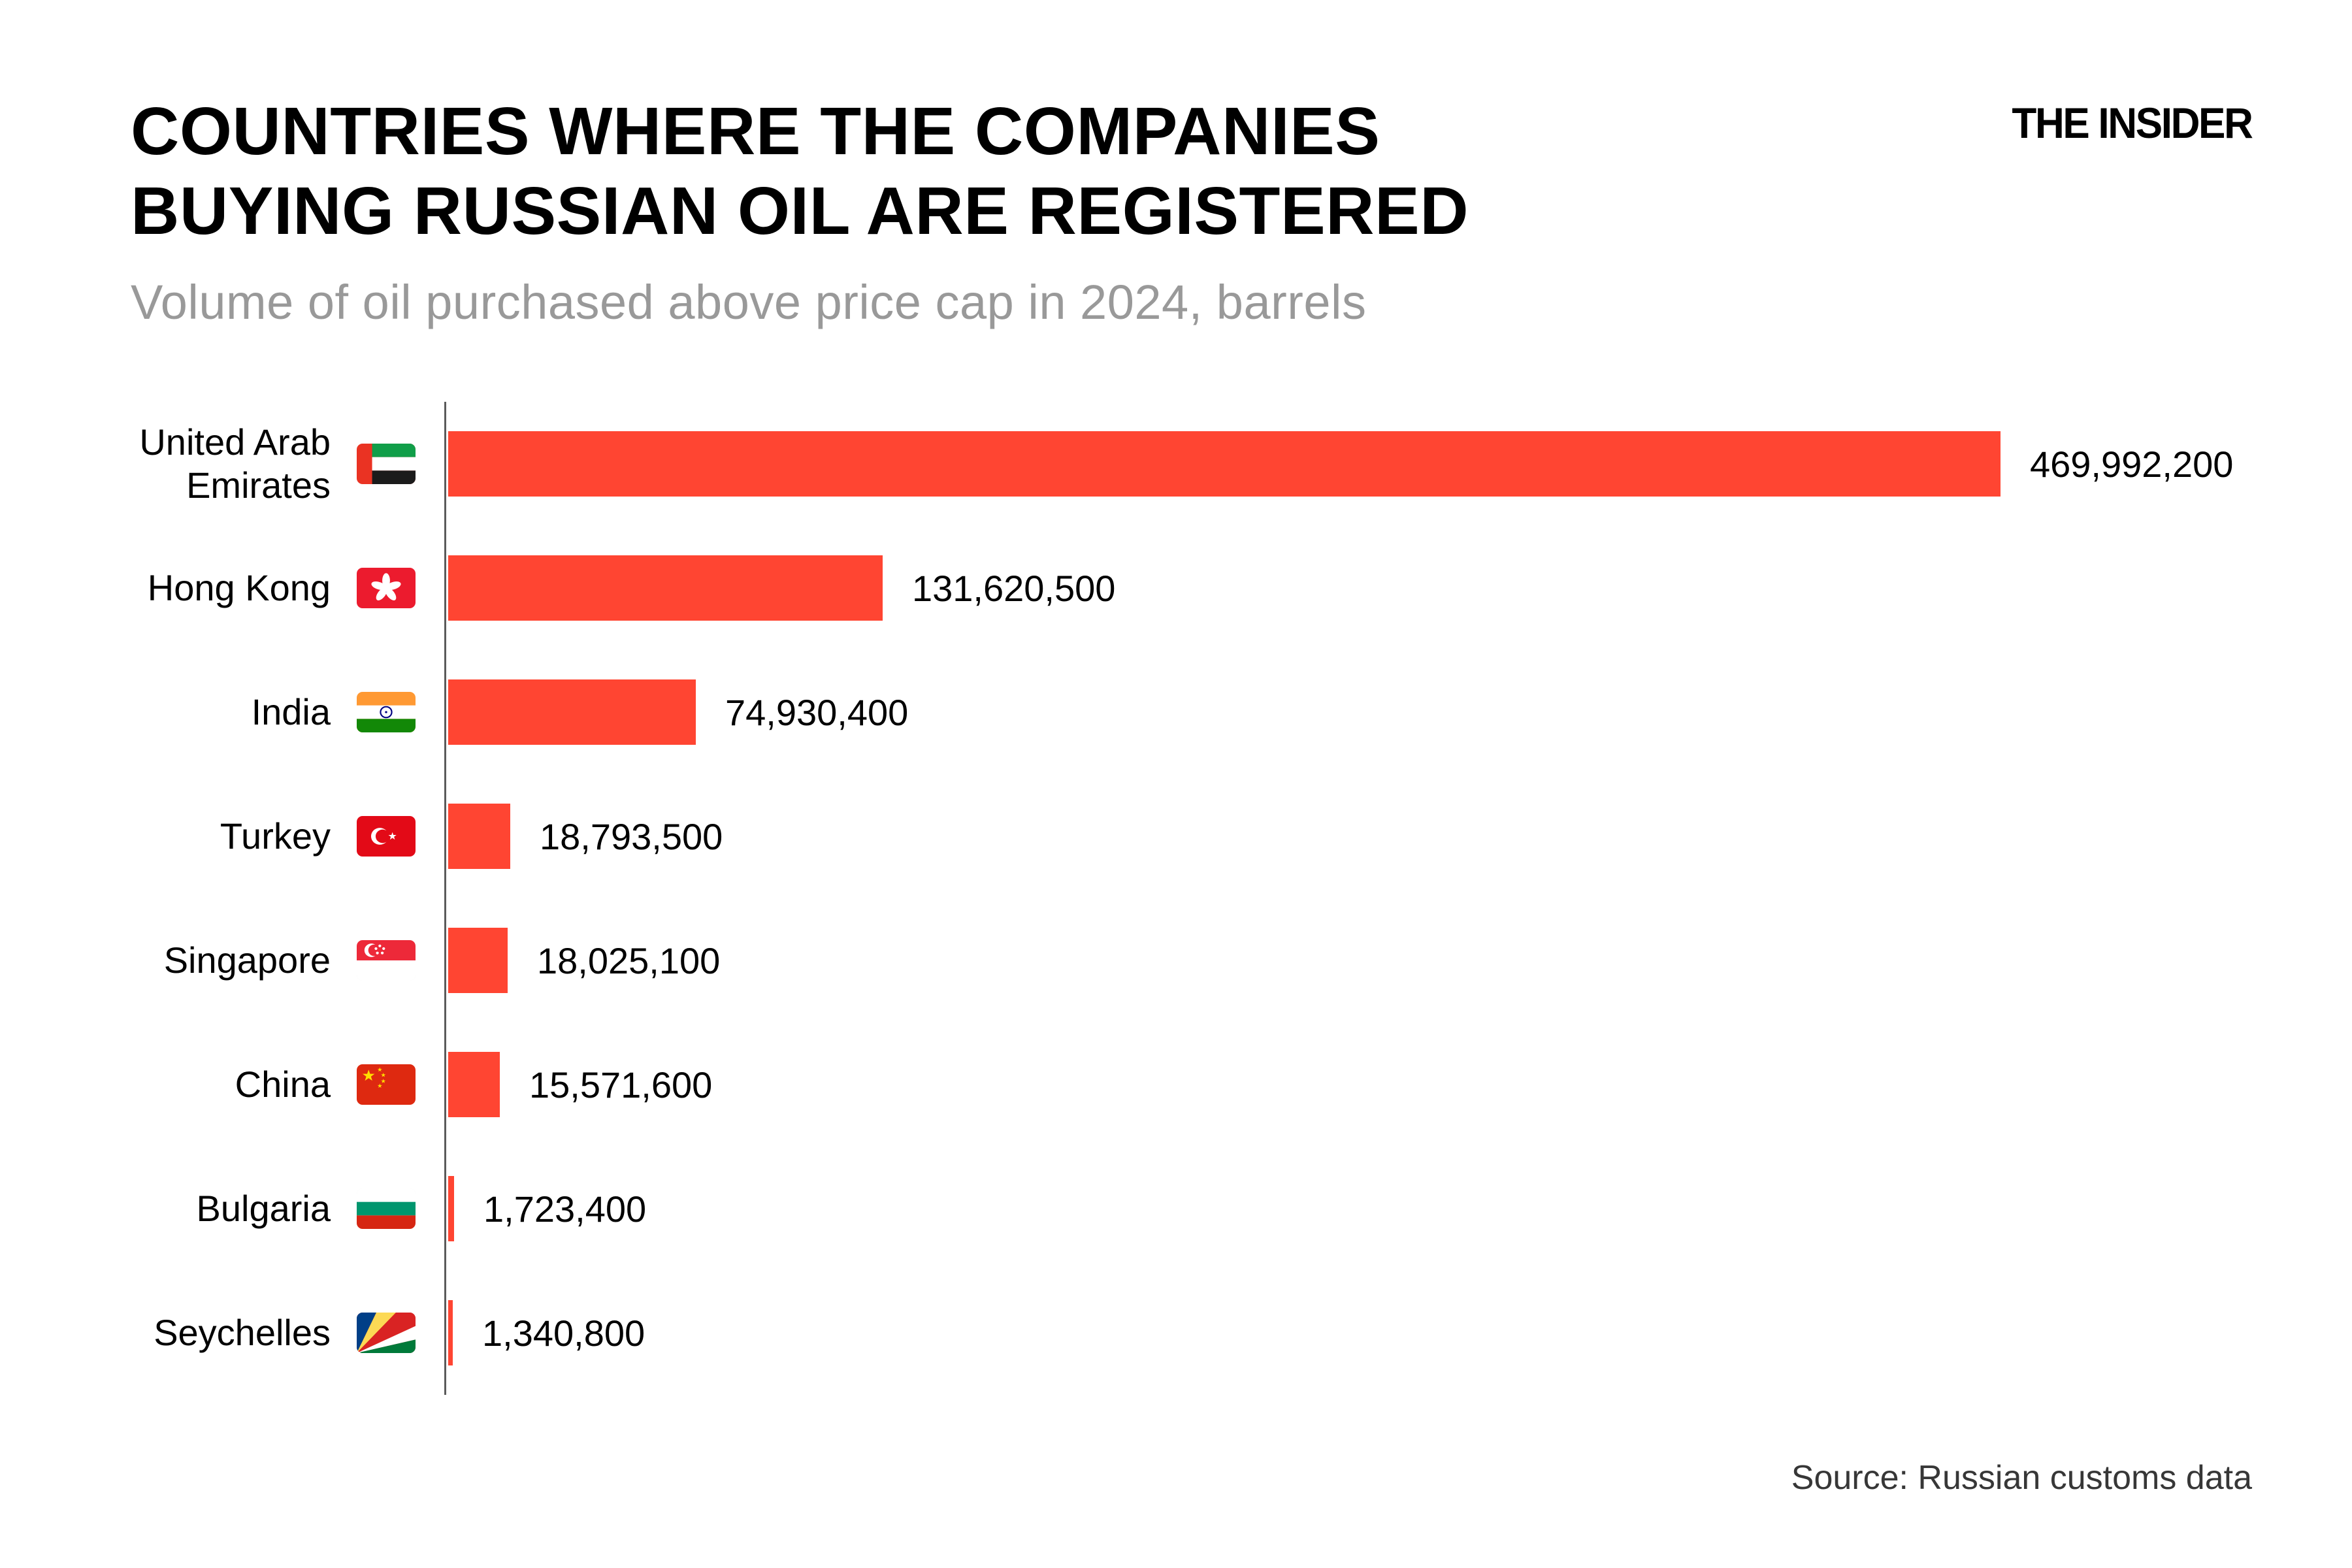 This screenshot has height=1568, width=2352. Describe the element at coordinates (1378, 836) in the screenshot. I see `bar-area: 18,793,500` at that location.